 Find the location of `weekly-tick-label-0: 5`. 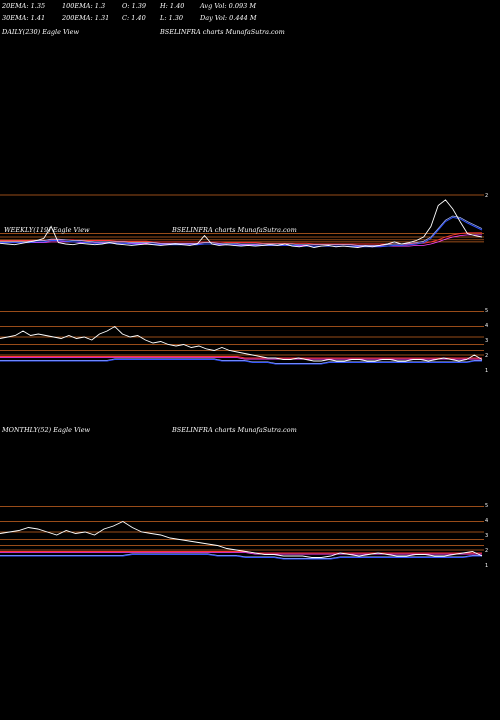

weekly-tick-label-0: 5 is located at coordinates (486, 311).